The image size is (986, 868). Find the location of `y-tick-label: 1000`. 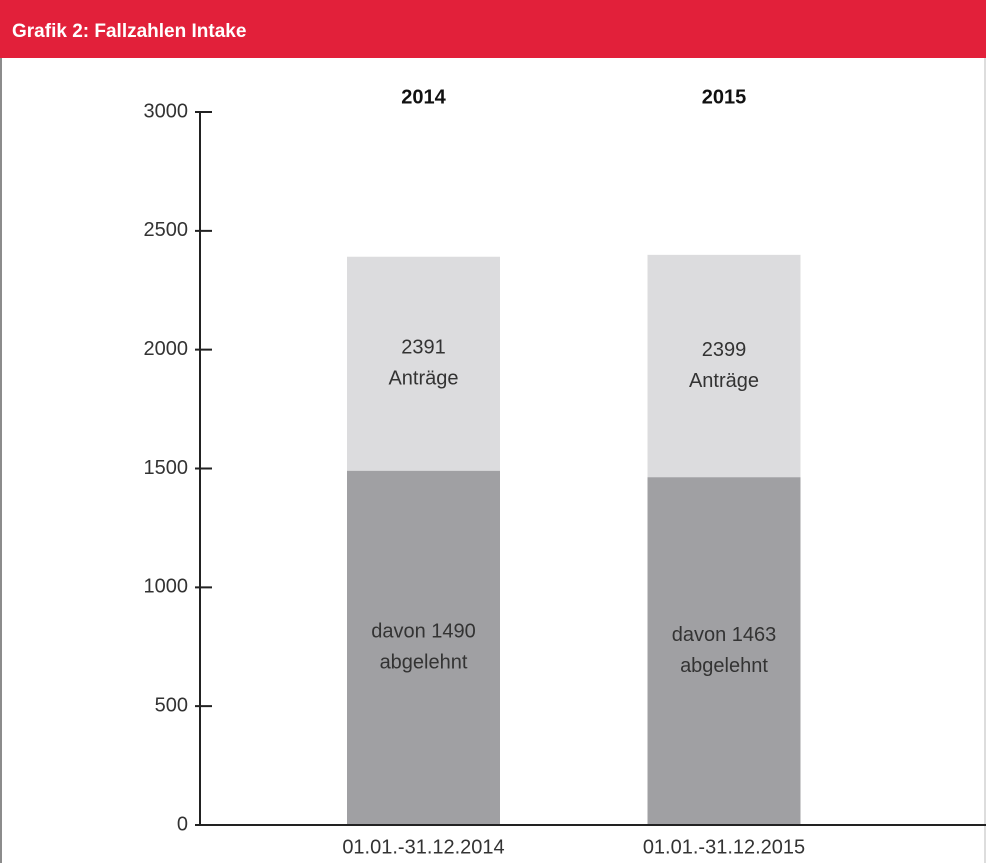

y-tick-label: 1000 is located at coordinates (166, 587).